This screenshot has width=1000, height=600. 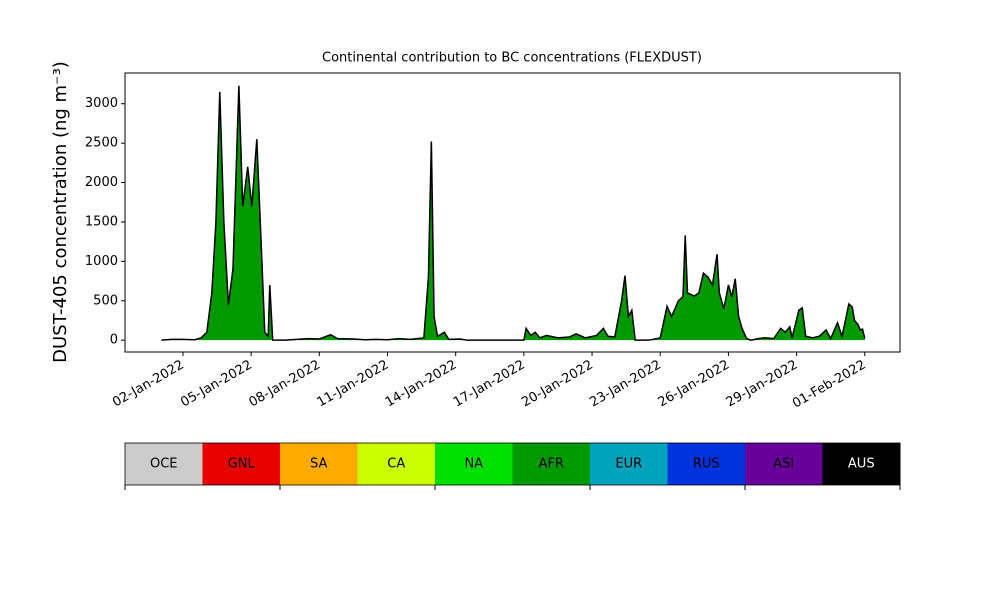 I want to click on colorbar-label: AUS, so click(x=861, y=464).